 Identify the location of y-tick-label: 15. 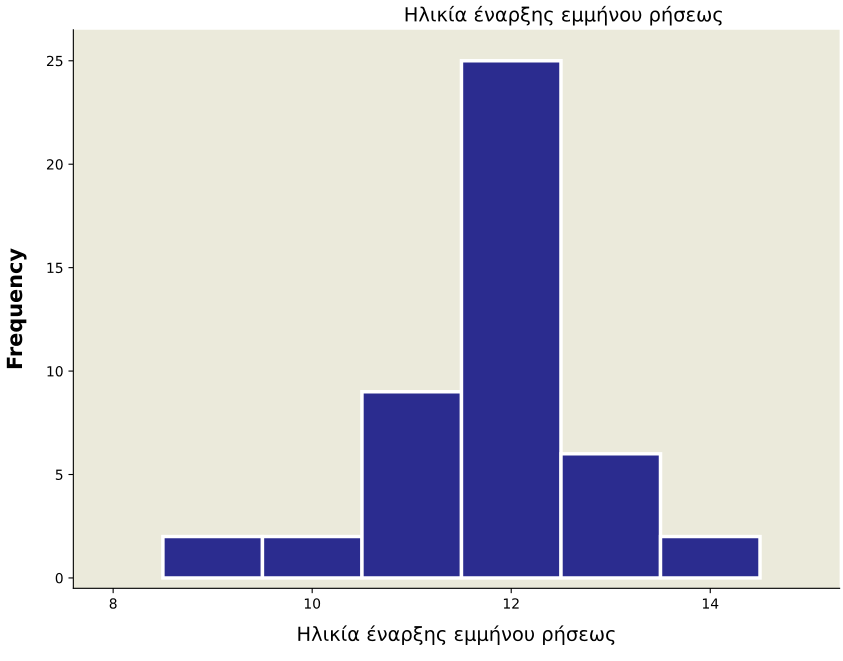
(54, 268).